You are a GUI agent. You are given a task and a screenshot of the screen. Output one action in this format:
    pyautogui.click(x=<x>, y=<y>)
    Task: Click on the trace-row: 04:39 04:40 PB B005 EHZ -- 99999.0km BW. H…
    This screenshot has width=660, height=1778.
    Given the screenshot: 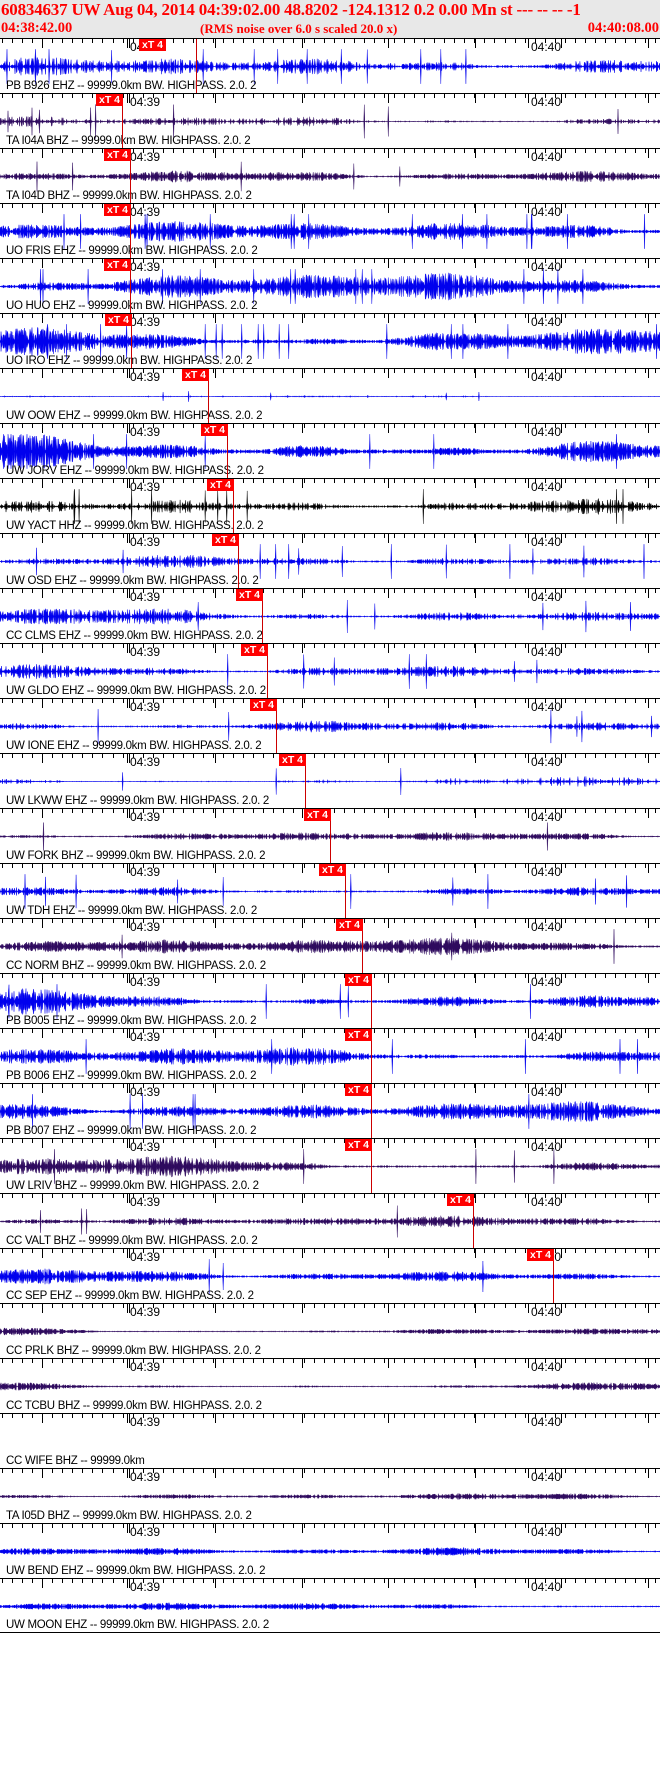 What is the action you would take?
    pyautogui.click(x=330, y=1000)
    